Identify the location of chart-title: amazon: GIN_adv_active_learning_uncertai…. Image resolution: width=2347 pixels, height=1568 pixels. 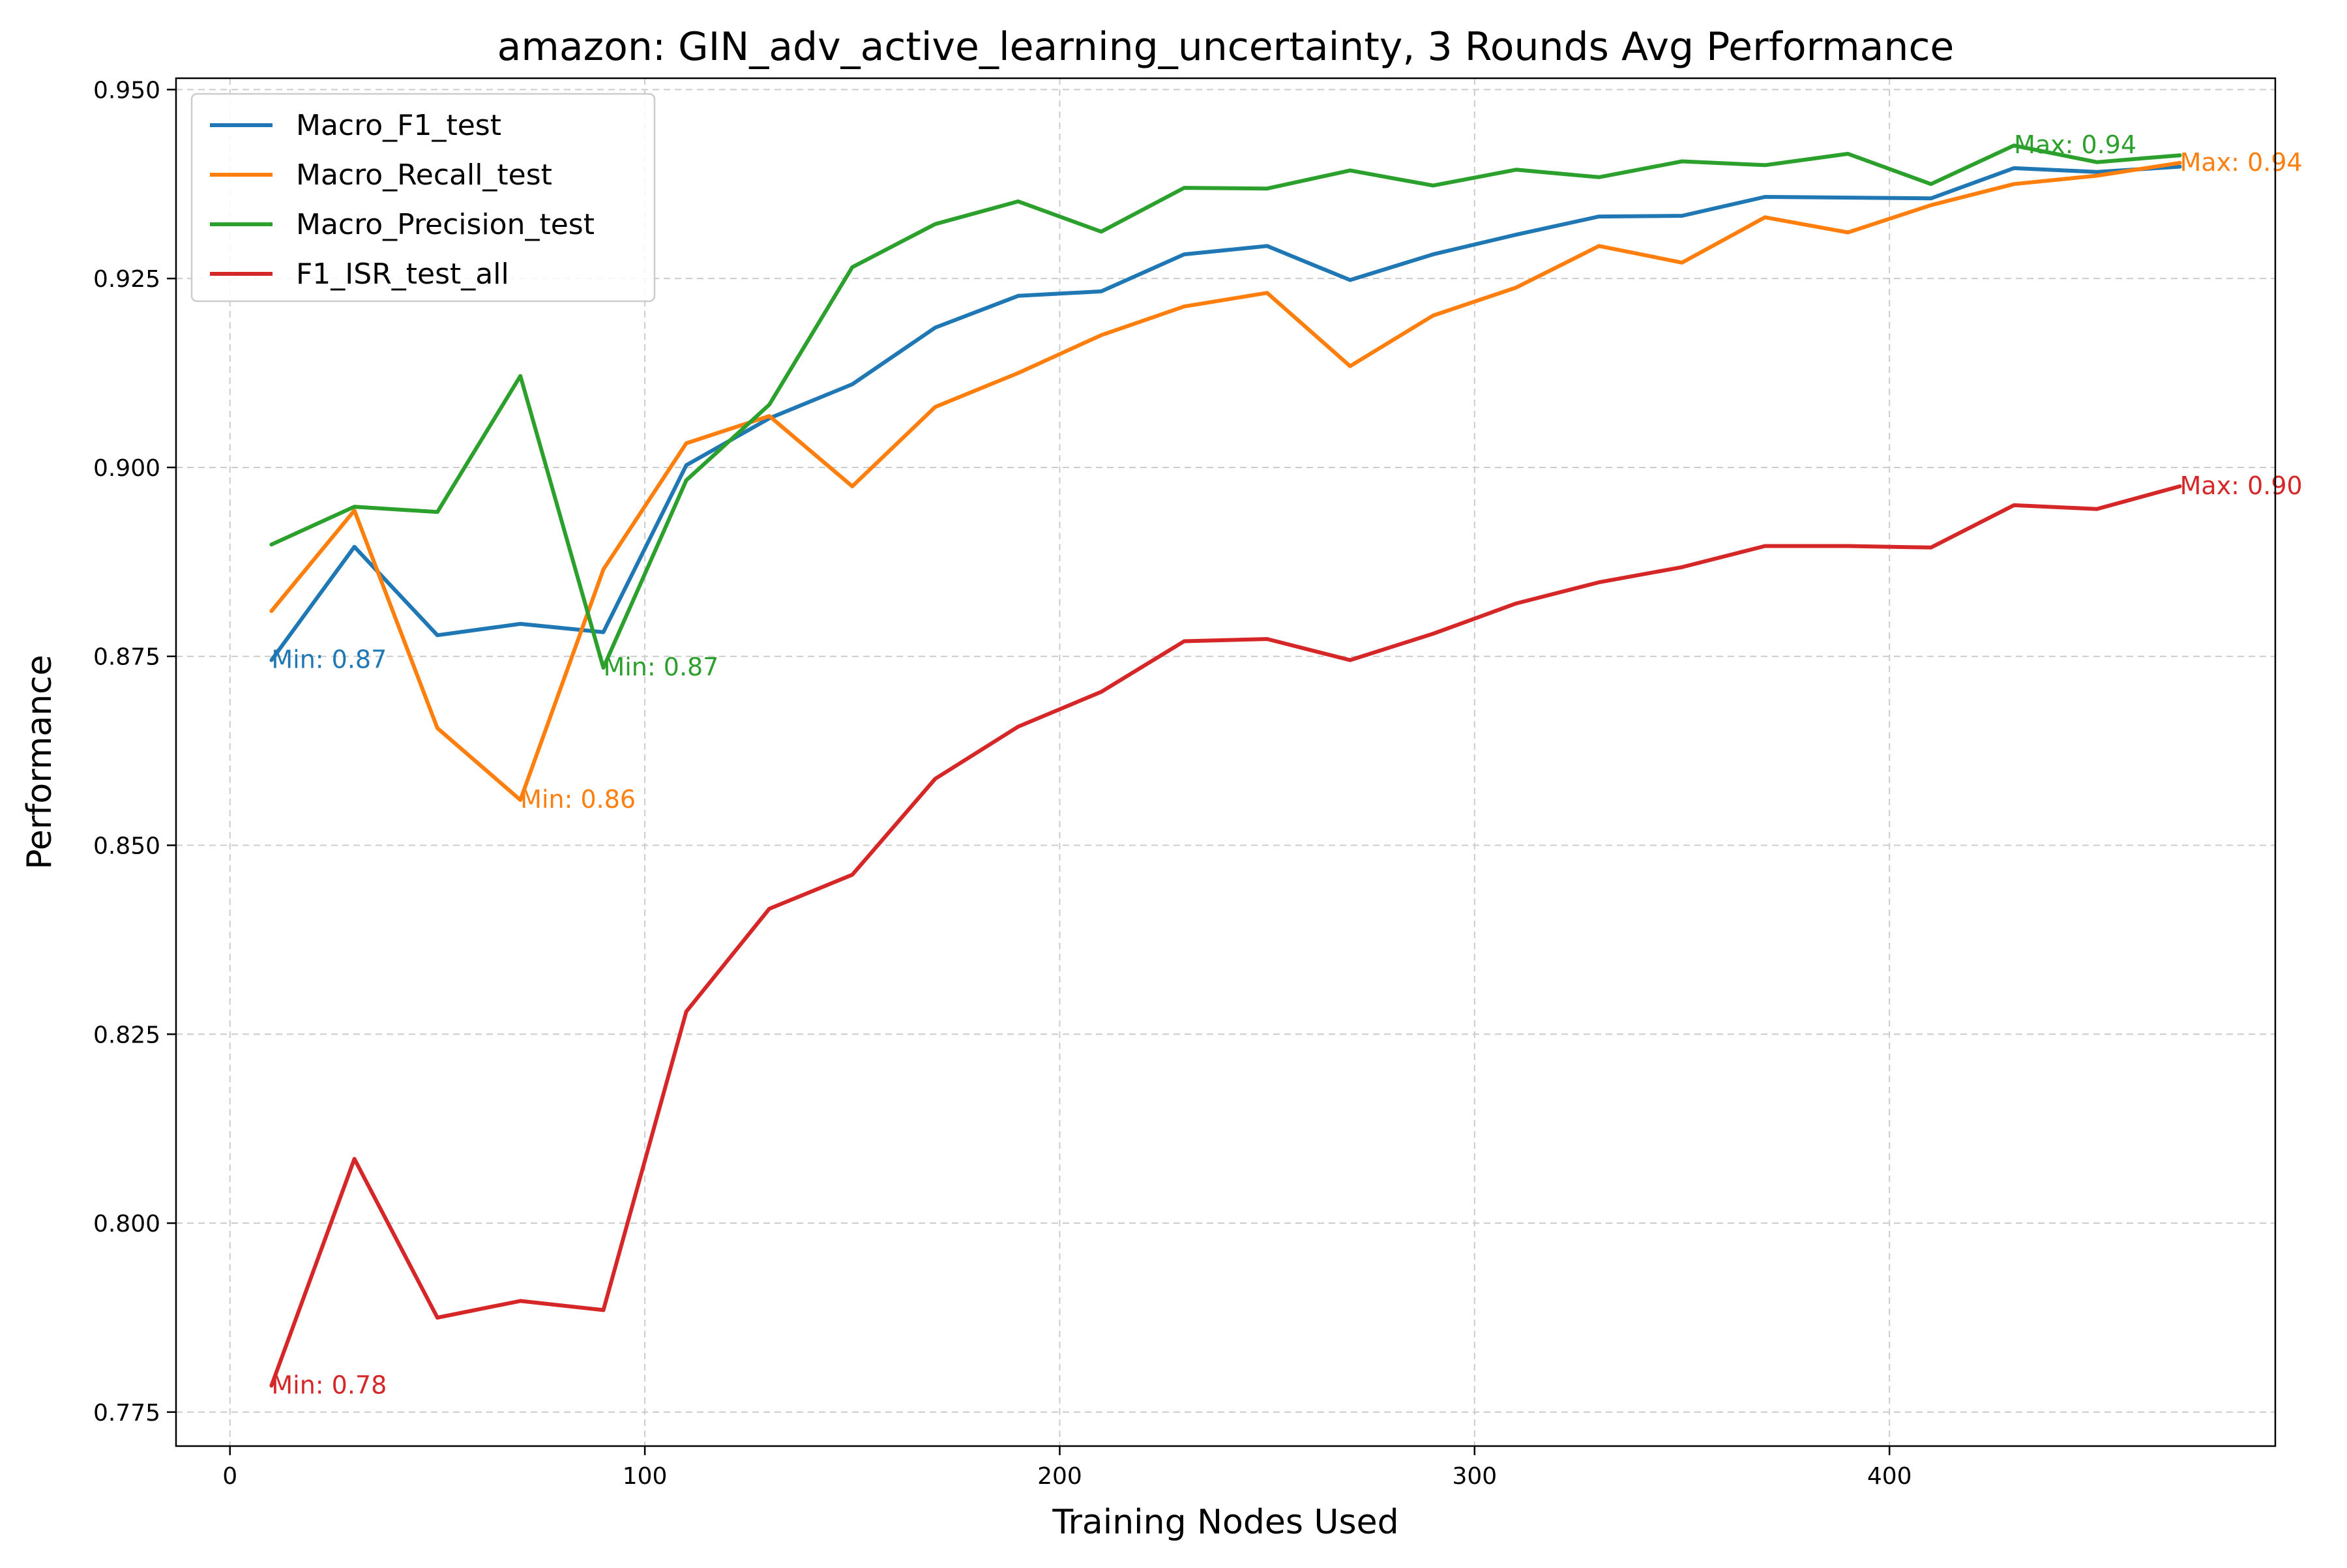
(1226, 47).